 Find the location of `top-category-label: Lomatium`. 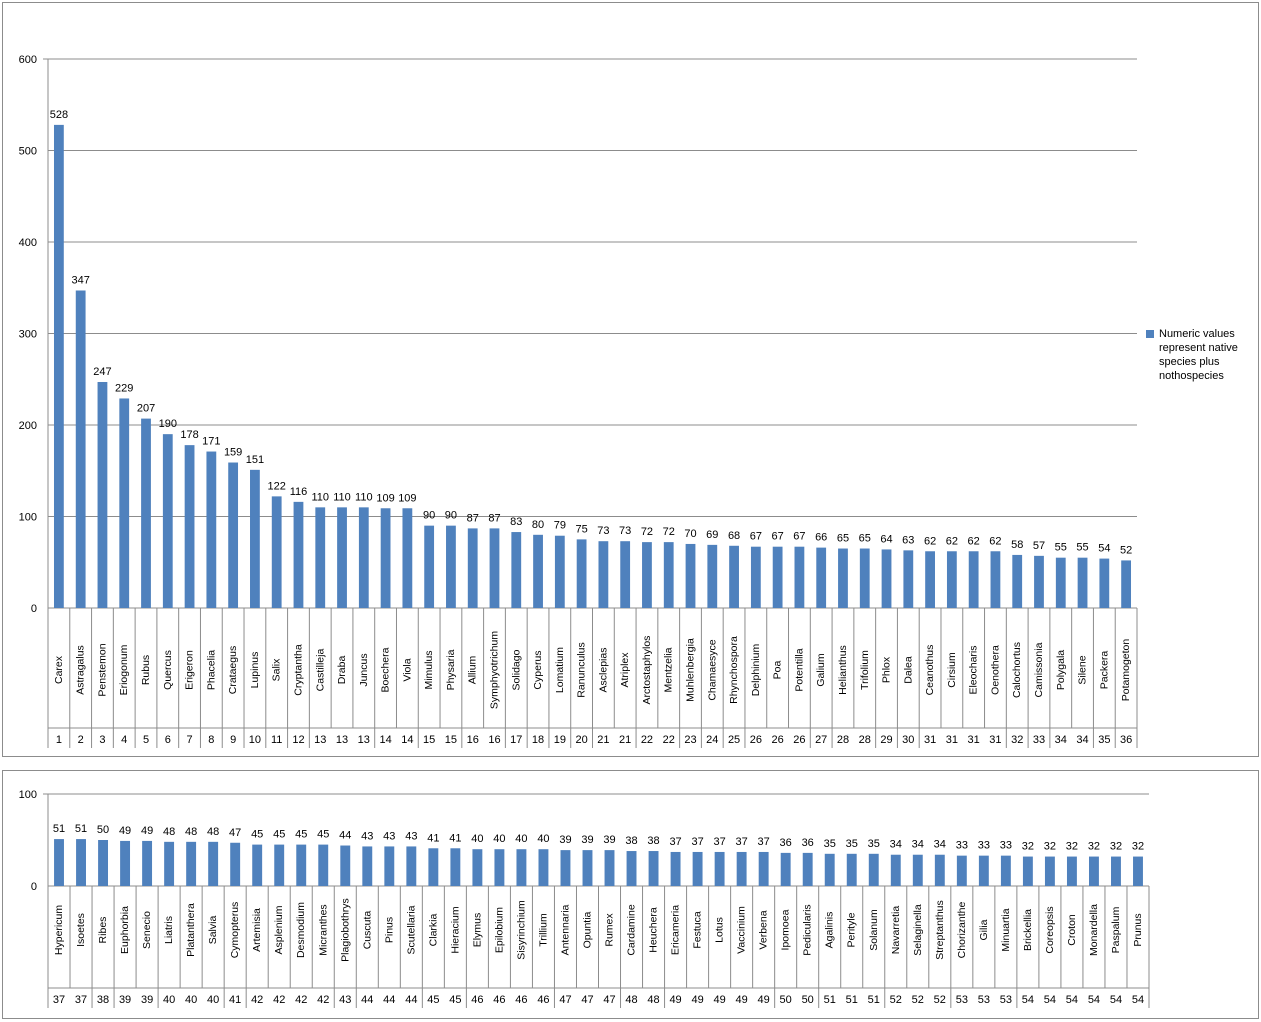

top-category-label: Lomatium is located at coordinates (560, 670).